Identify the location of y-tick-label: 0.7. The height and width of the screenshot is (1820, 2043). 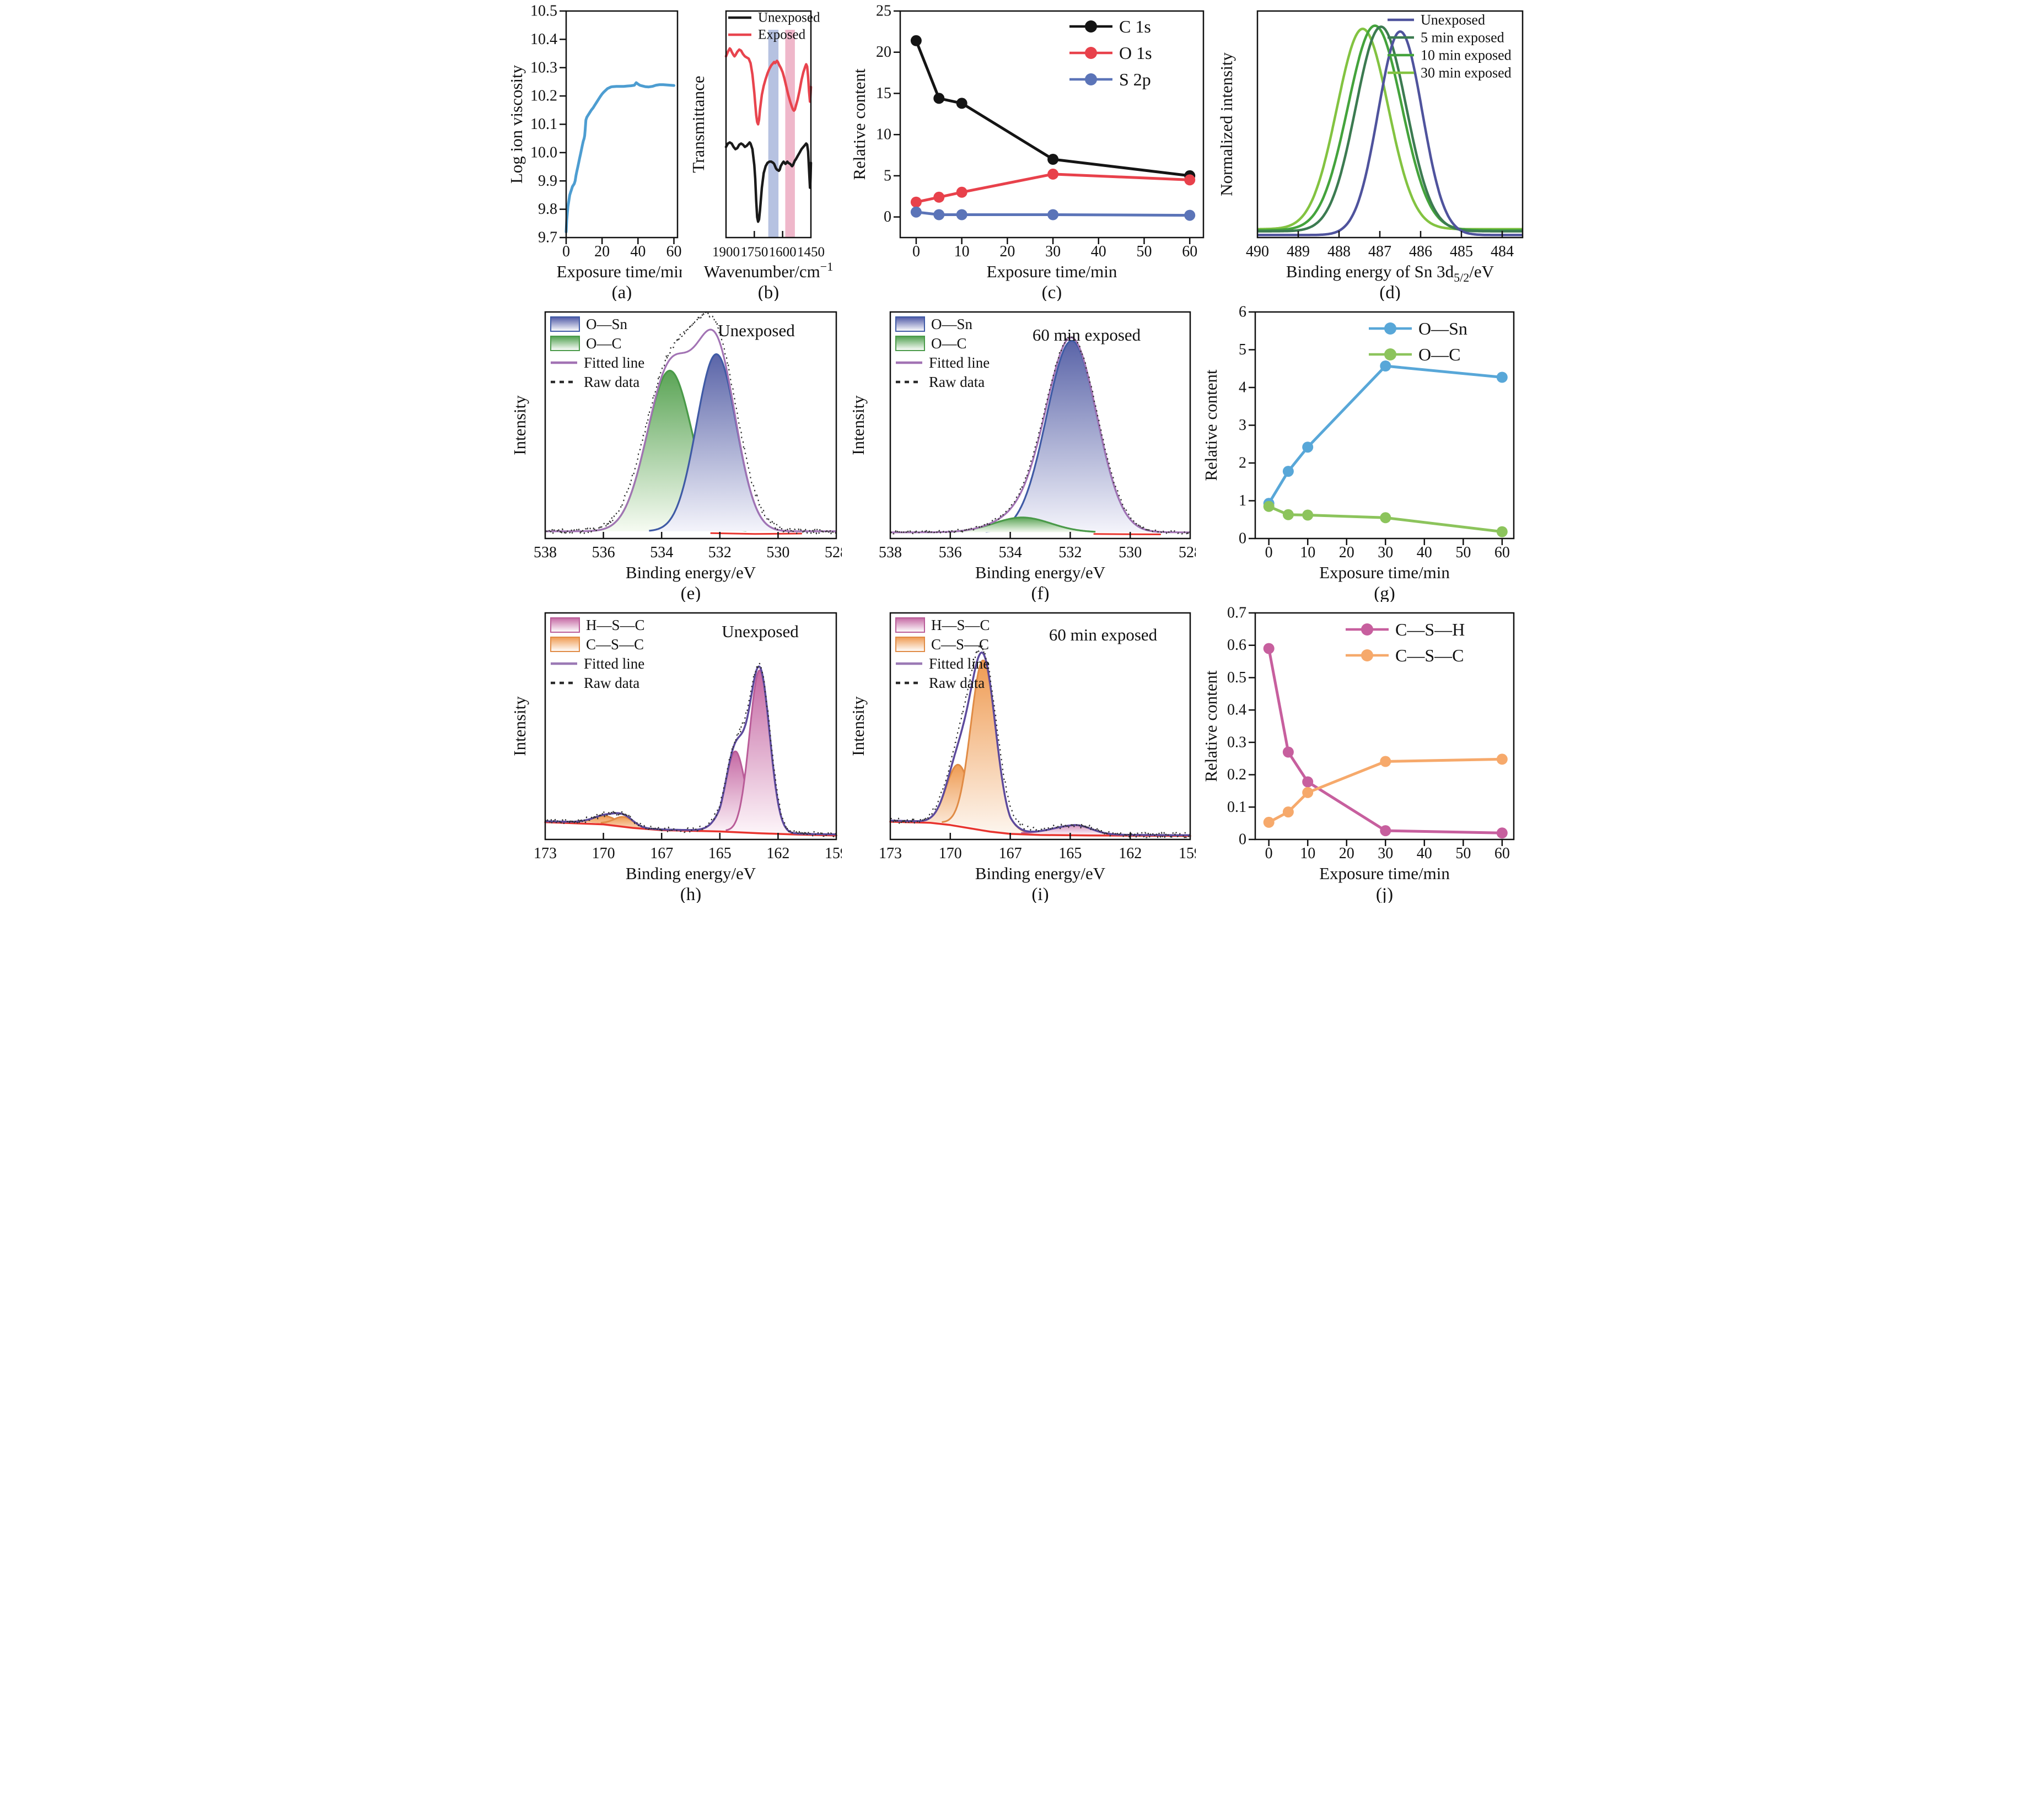
(1236, 613).